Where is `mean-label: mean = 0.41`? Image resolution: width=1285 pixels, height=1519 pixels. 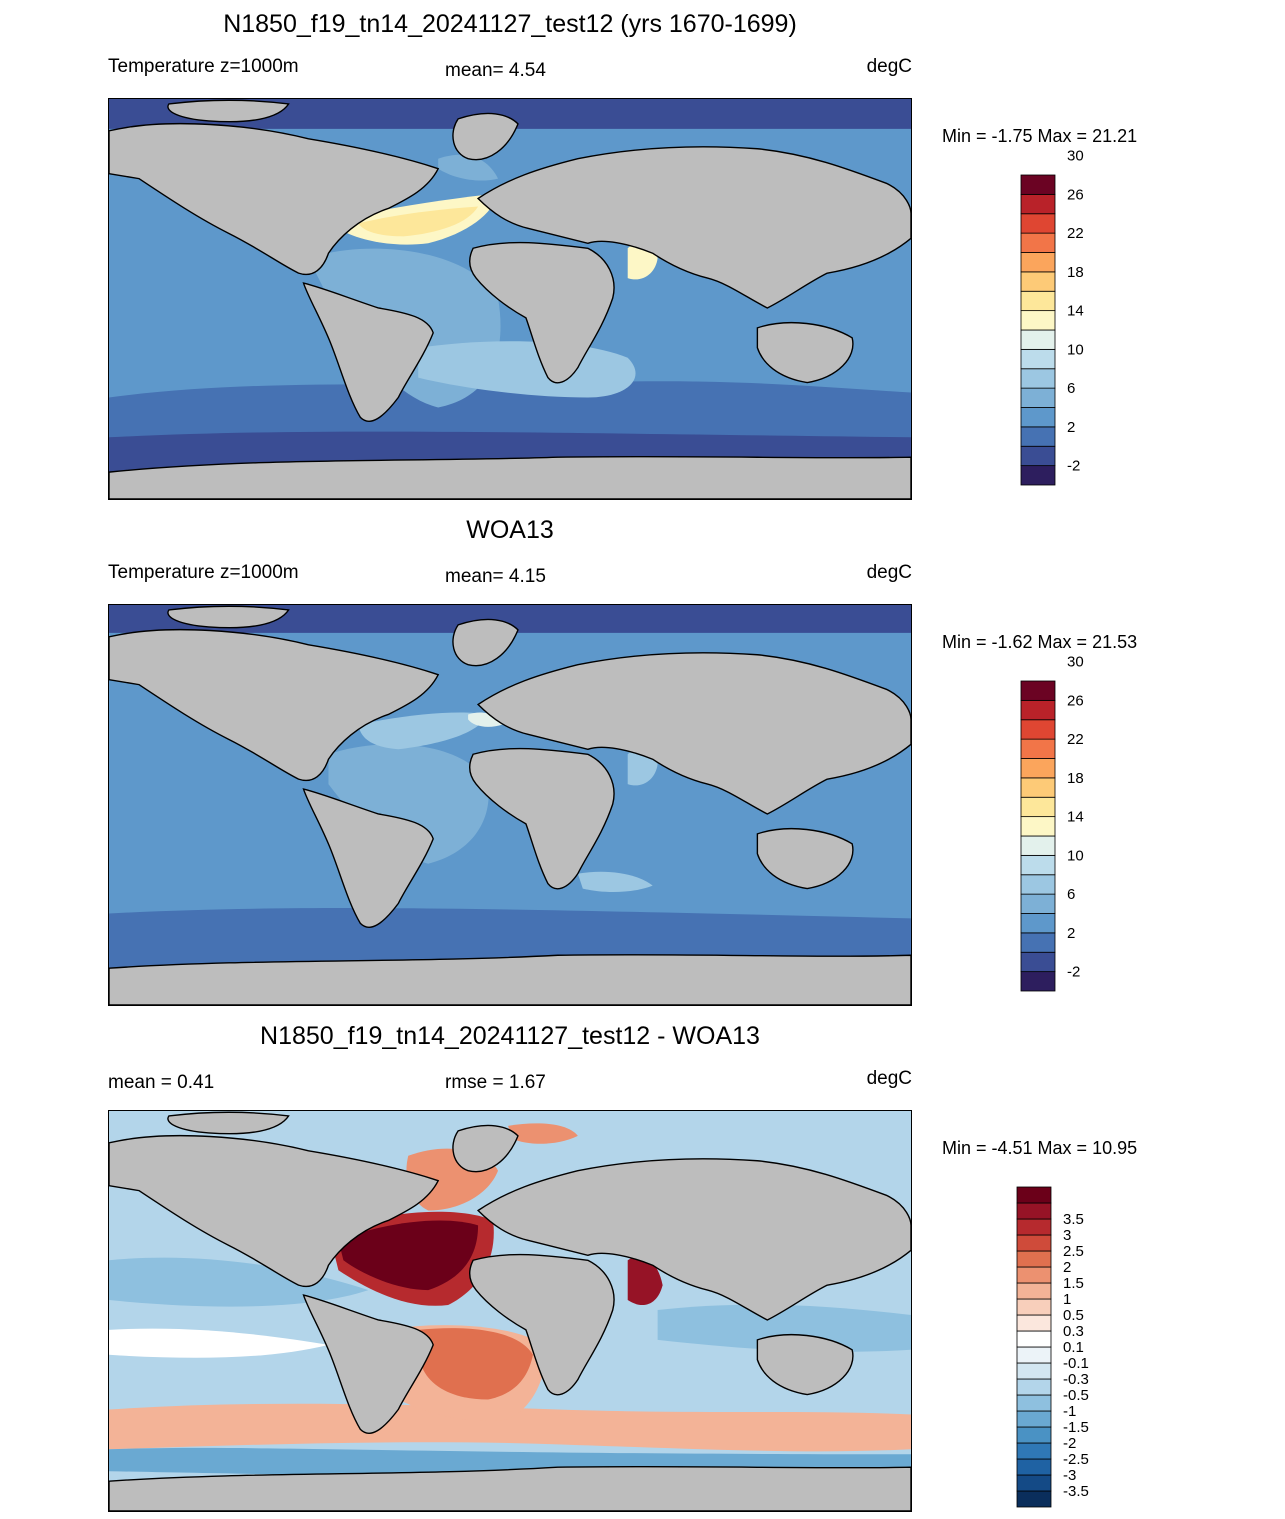
mean-label: mean = 0.41 is located at coordinates (161, 1082).